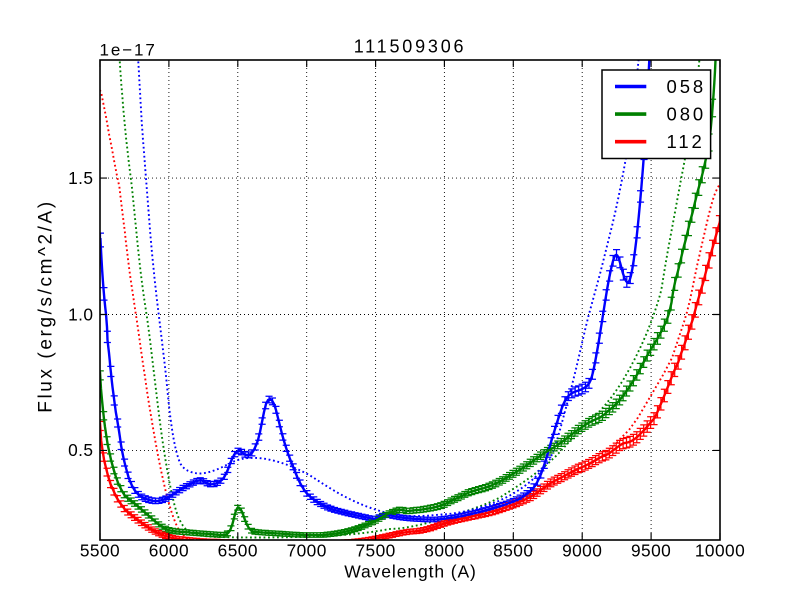 The height and width of the screenshot is (600, 800). What do you see at coordinates (128, 50) in the screenshot?
I see `svg-text: 1e−17` at bounding box center [128, 50].